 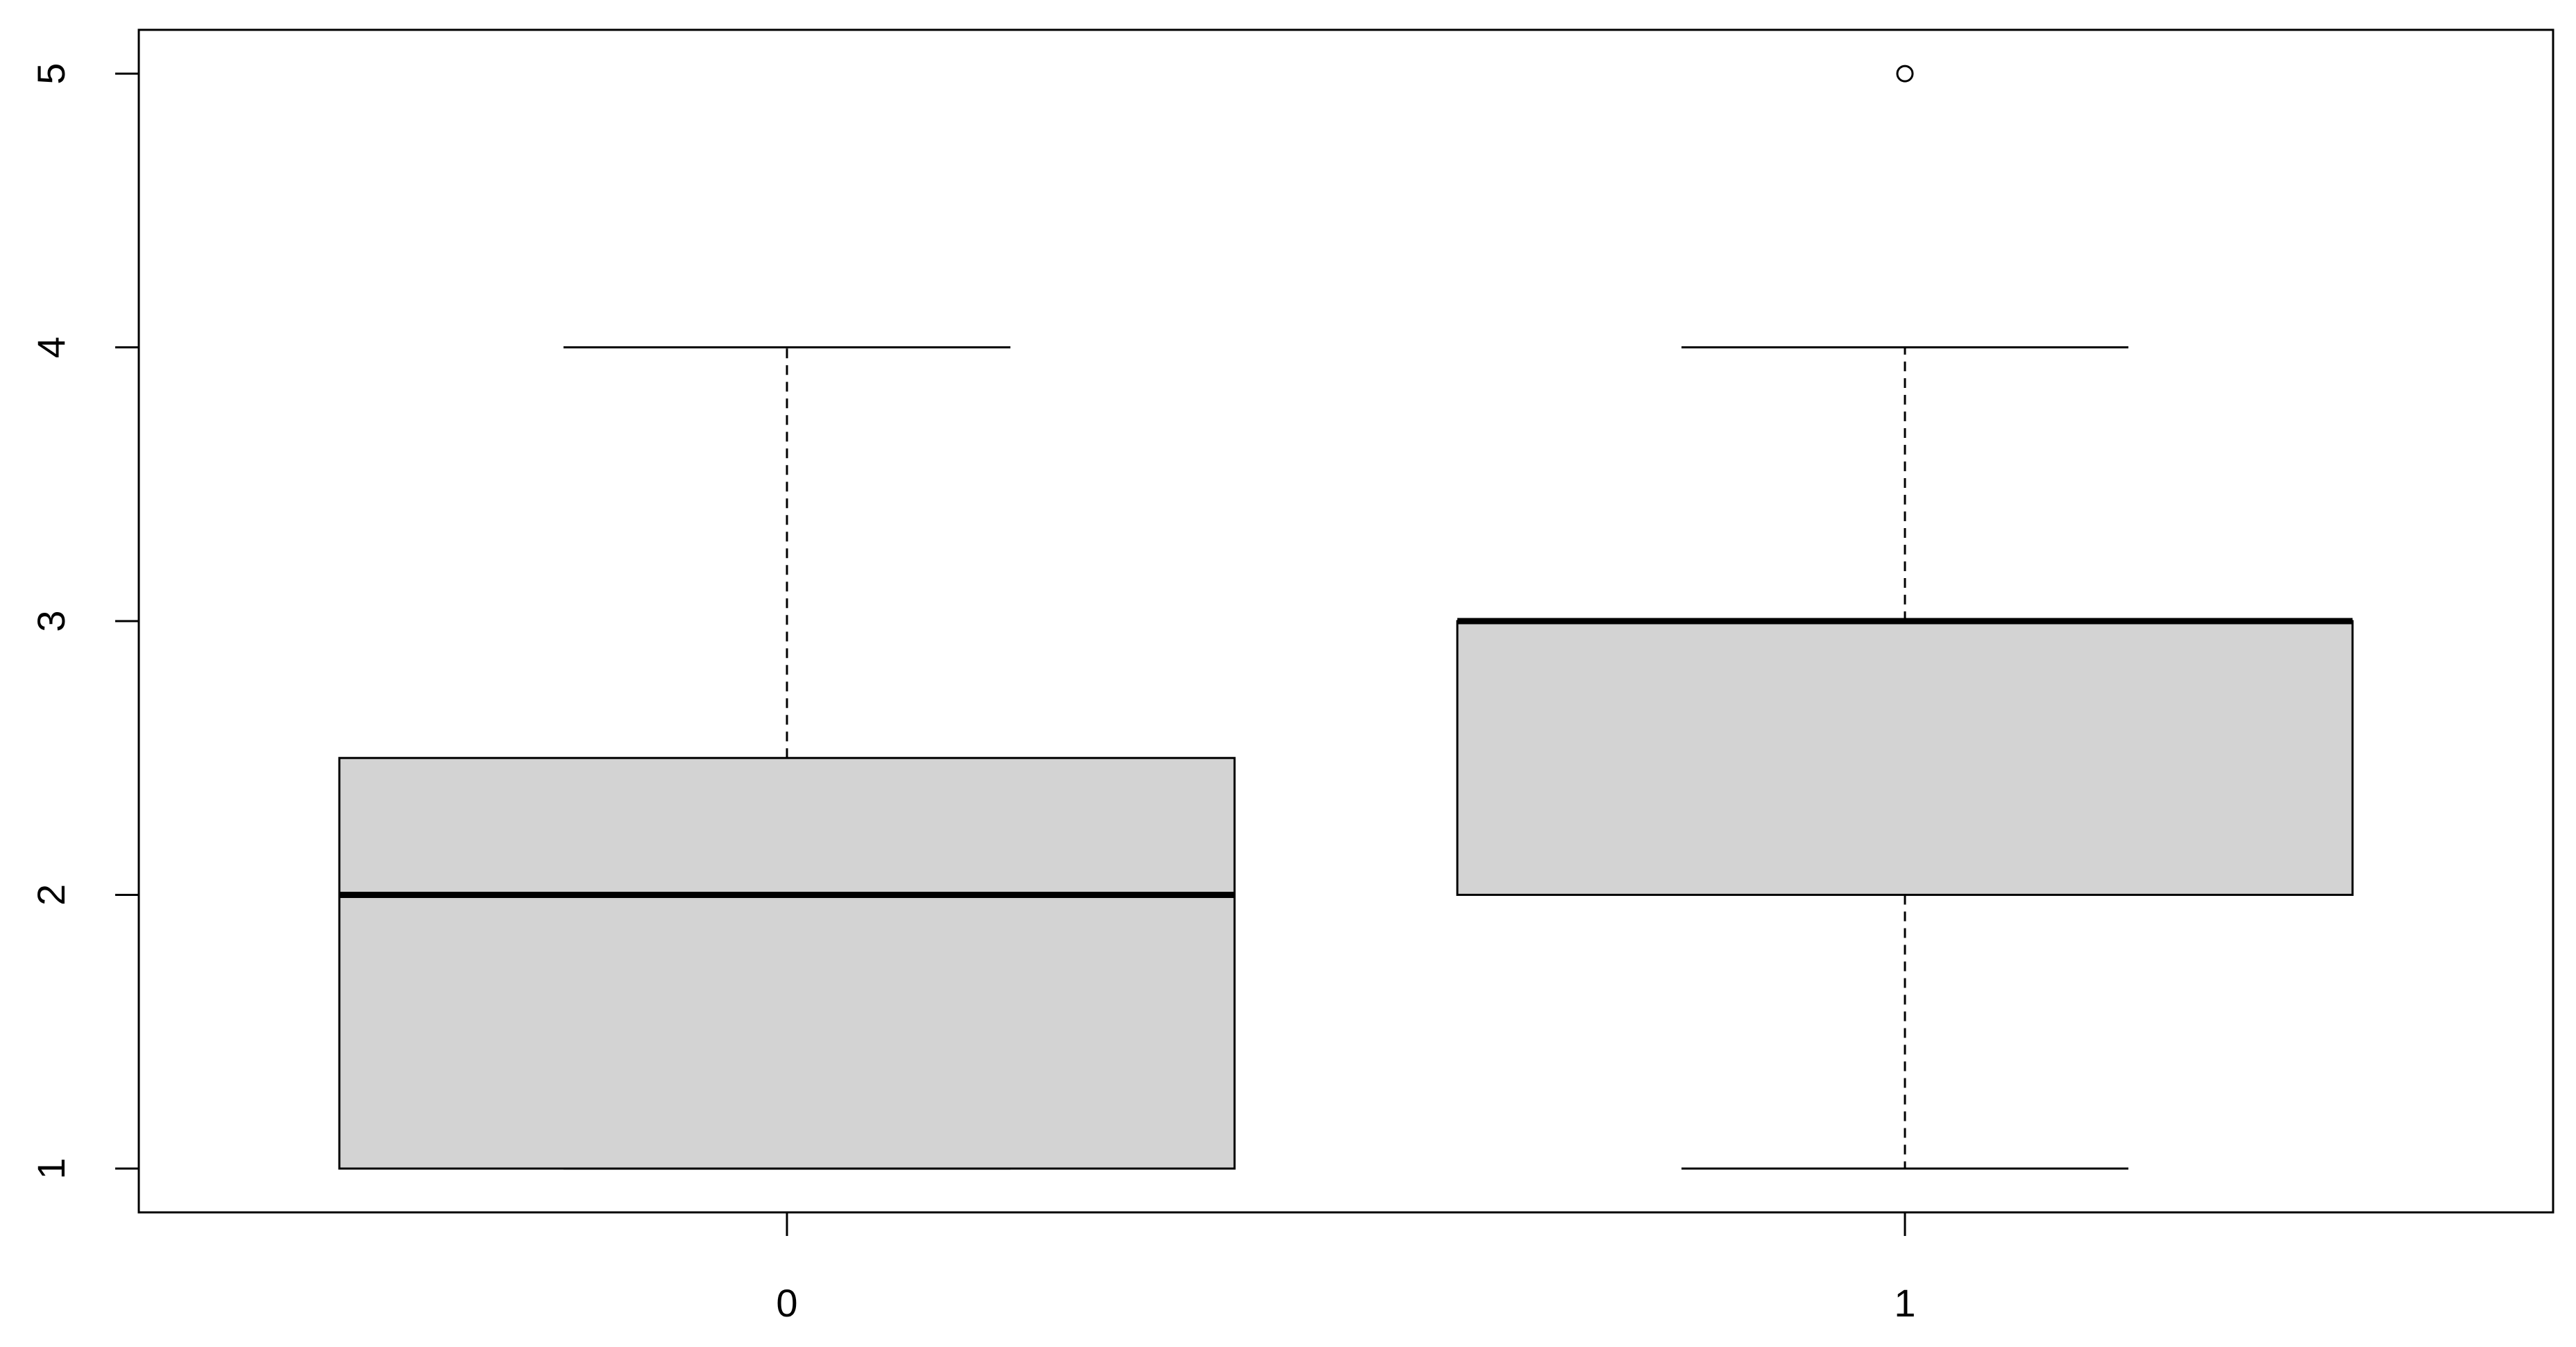 What do you see at coordinates (1905, 74) in the screenshot?
I see `outlier` at bounding box center [1905, 74].